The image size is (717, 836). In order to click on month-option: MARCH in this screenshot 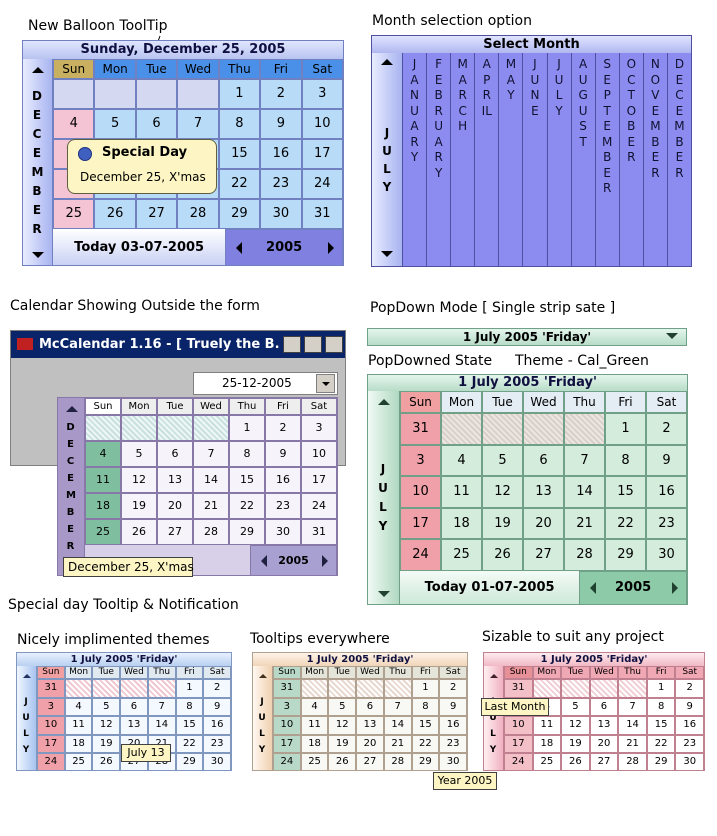, I will do `click(462, 159)`.